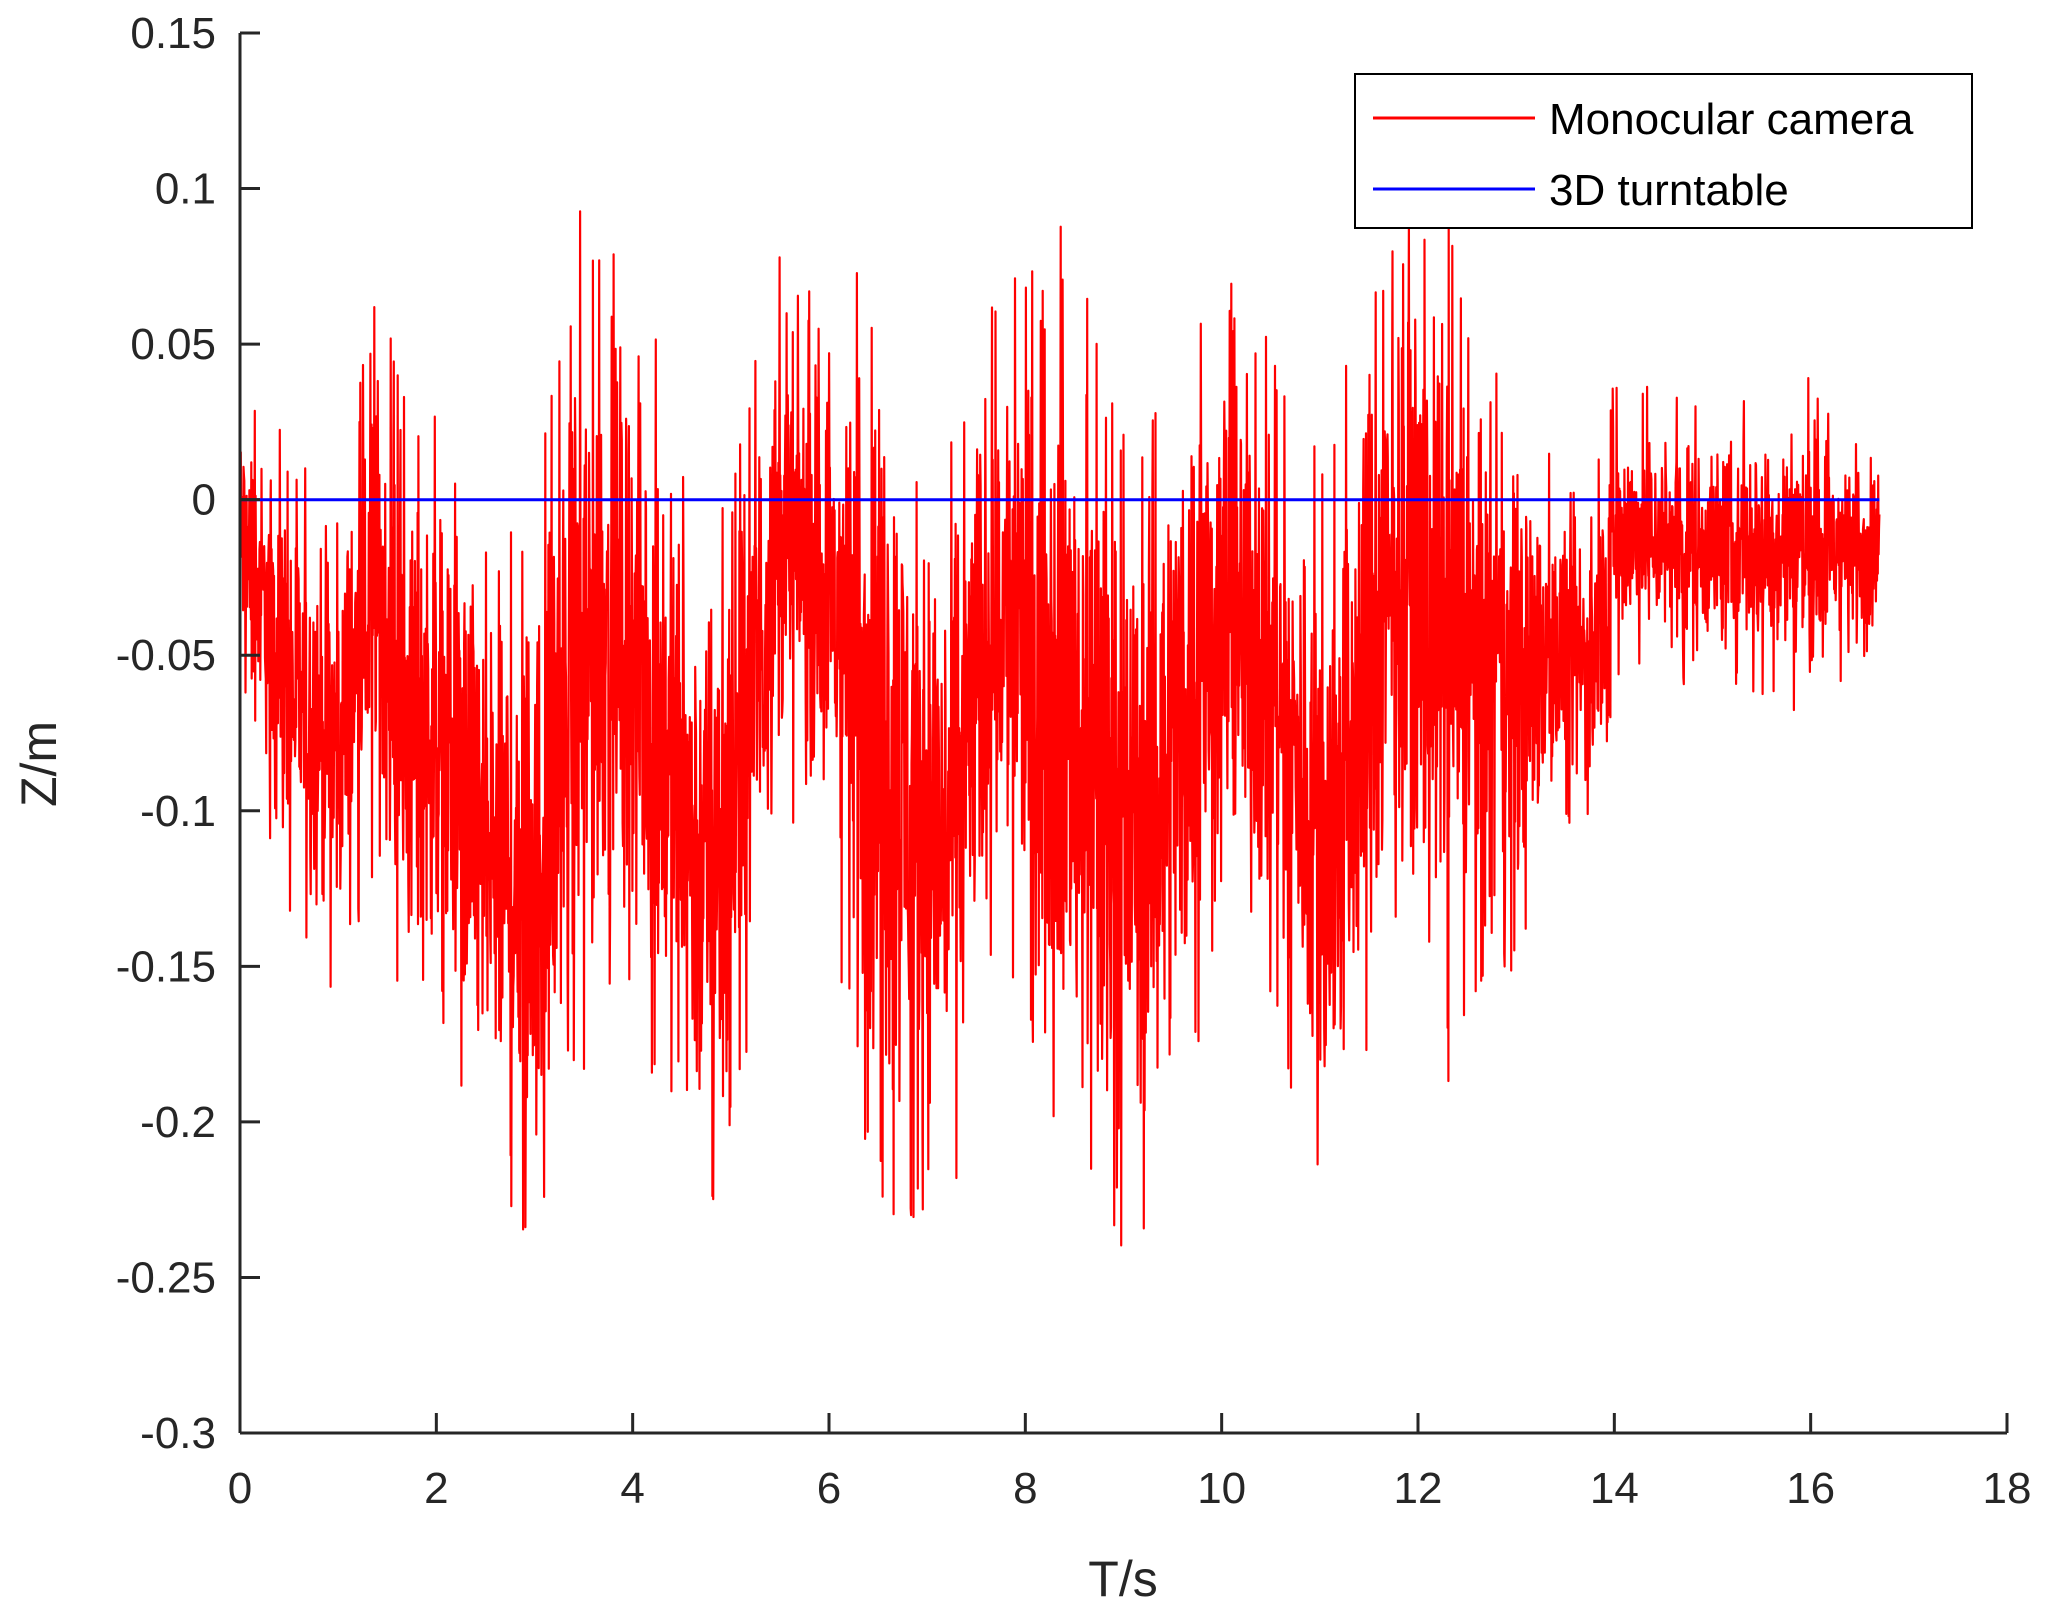 This screenshot has height=1609, width=2052. I want to click on x-tick-label: 16, so click(1810, 1488).